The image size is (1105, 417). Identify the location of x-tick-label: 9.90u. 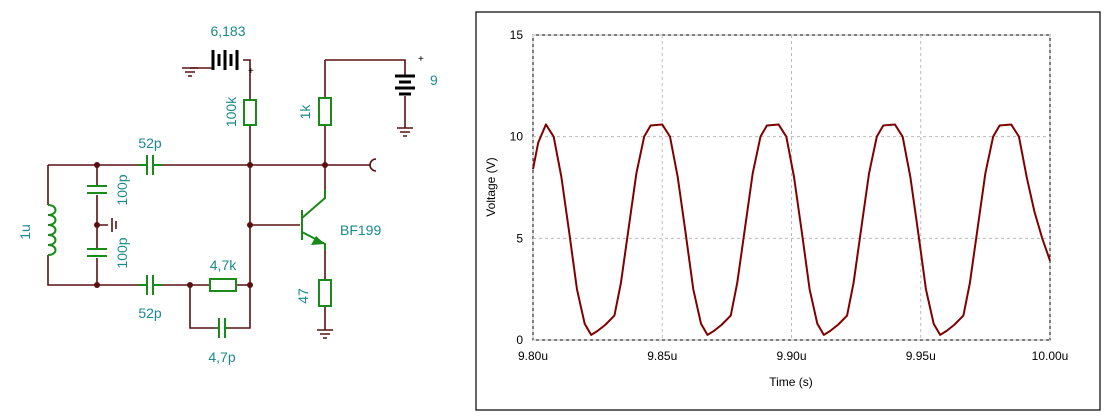
(791, 356).